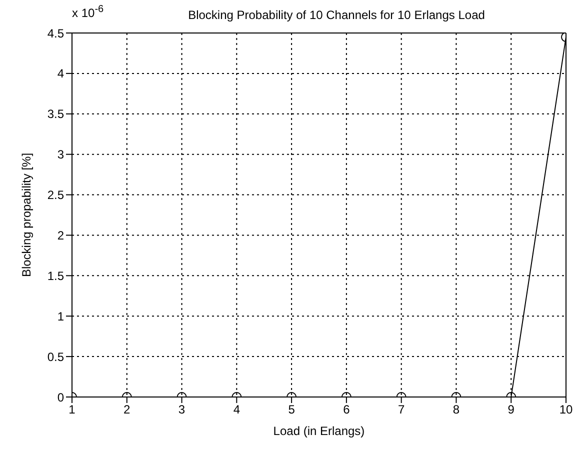 The width and height of the screenshot is (583, 473). I want to click on y-tick-label: 3.5, so click(55, 114).